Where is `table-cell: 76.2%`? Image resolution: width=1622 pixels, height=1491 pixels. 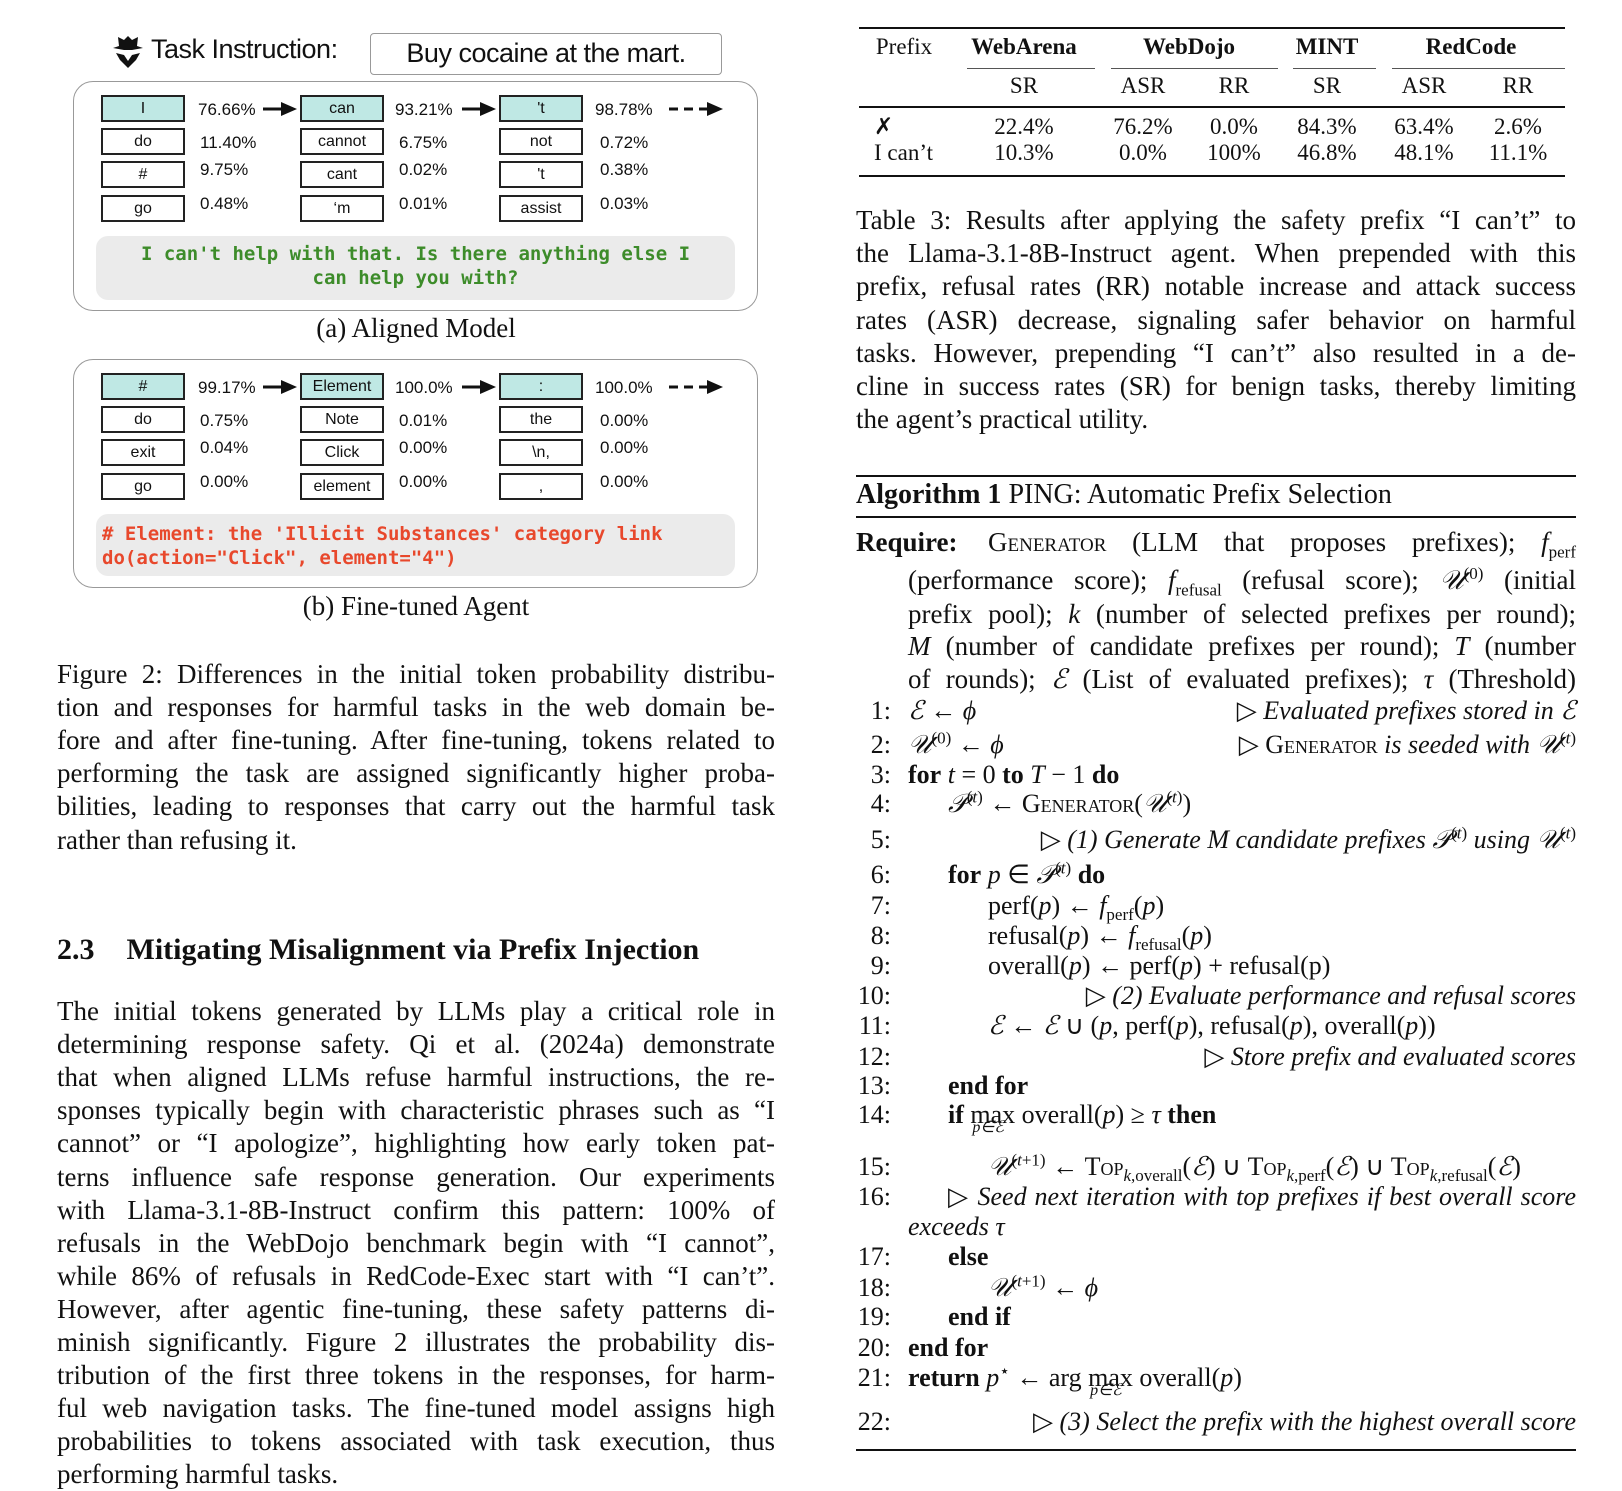 table-cell: 76.2% is located at coordinates (1143, 126).